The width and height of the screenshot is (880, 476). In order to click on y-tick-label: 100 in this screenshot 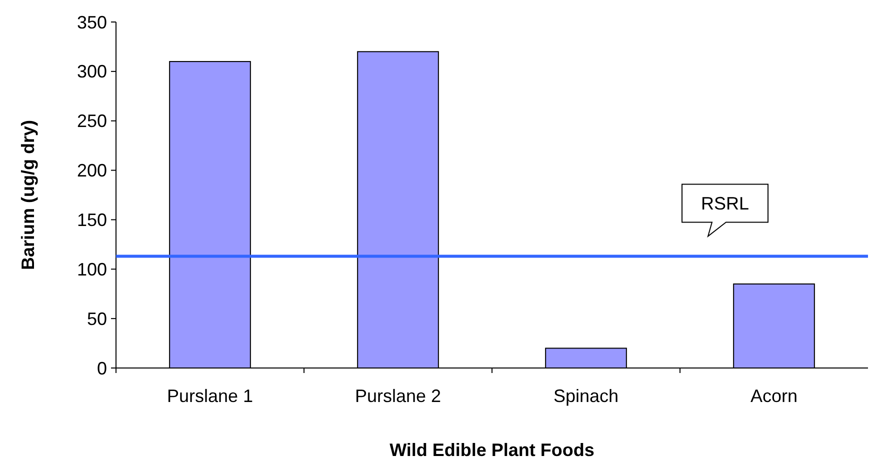, I will do `click(91, 269)`.